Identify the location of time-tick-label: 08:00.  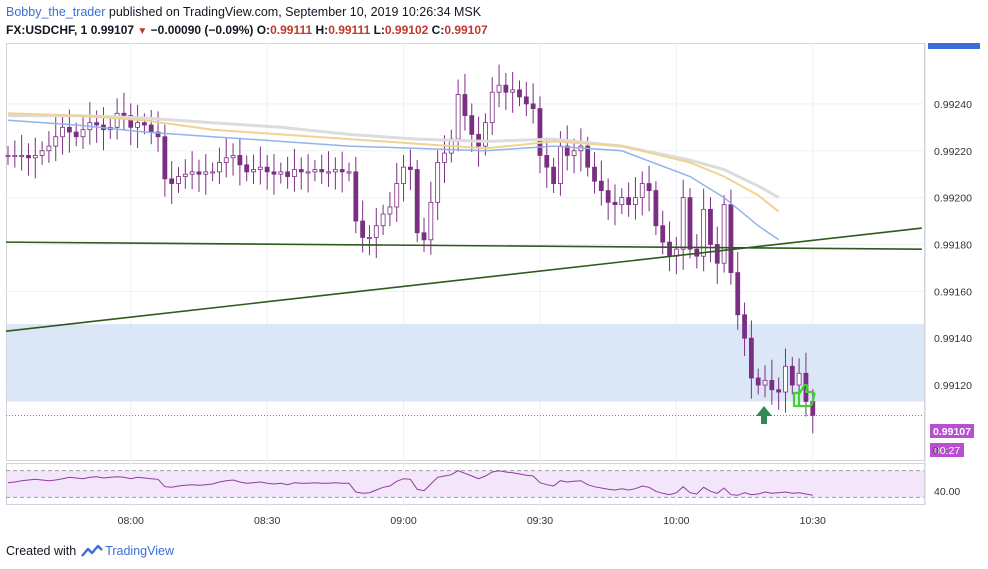
(131, 521).